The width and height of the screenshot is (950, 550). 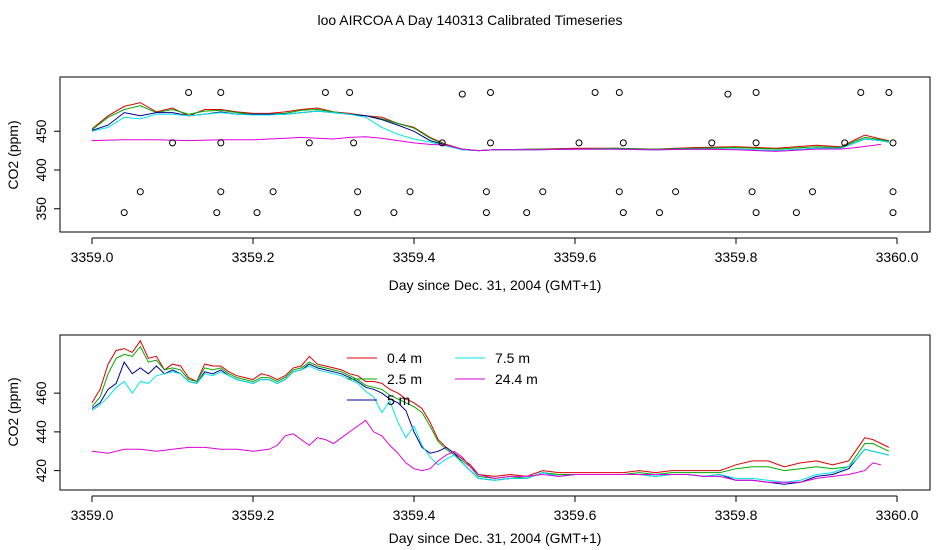 What do you see at coordinates (516, 379) in the screenshot?
I see `legend-label: 24.4 m` at bounding box center [516, 379].